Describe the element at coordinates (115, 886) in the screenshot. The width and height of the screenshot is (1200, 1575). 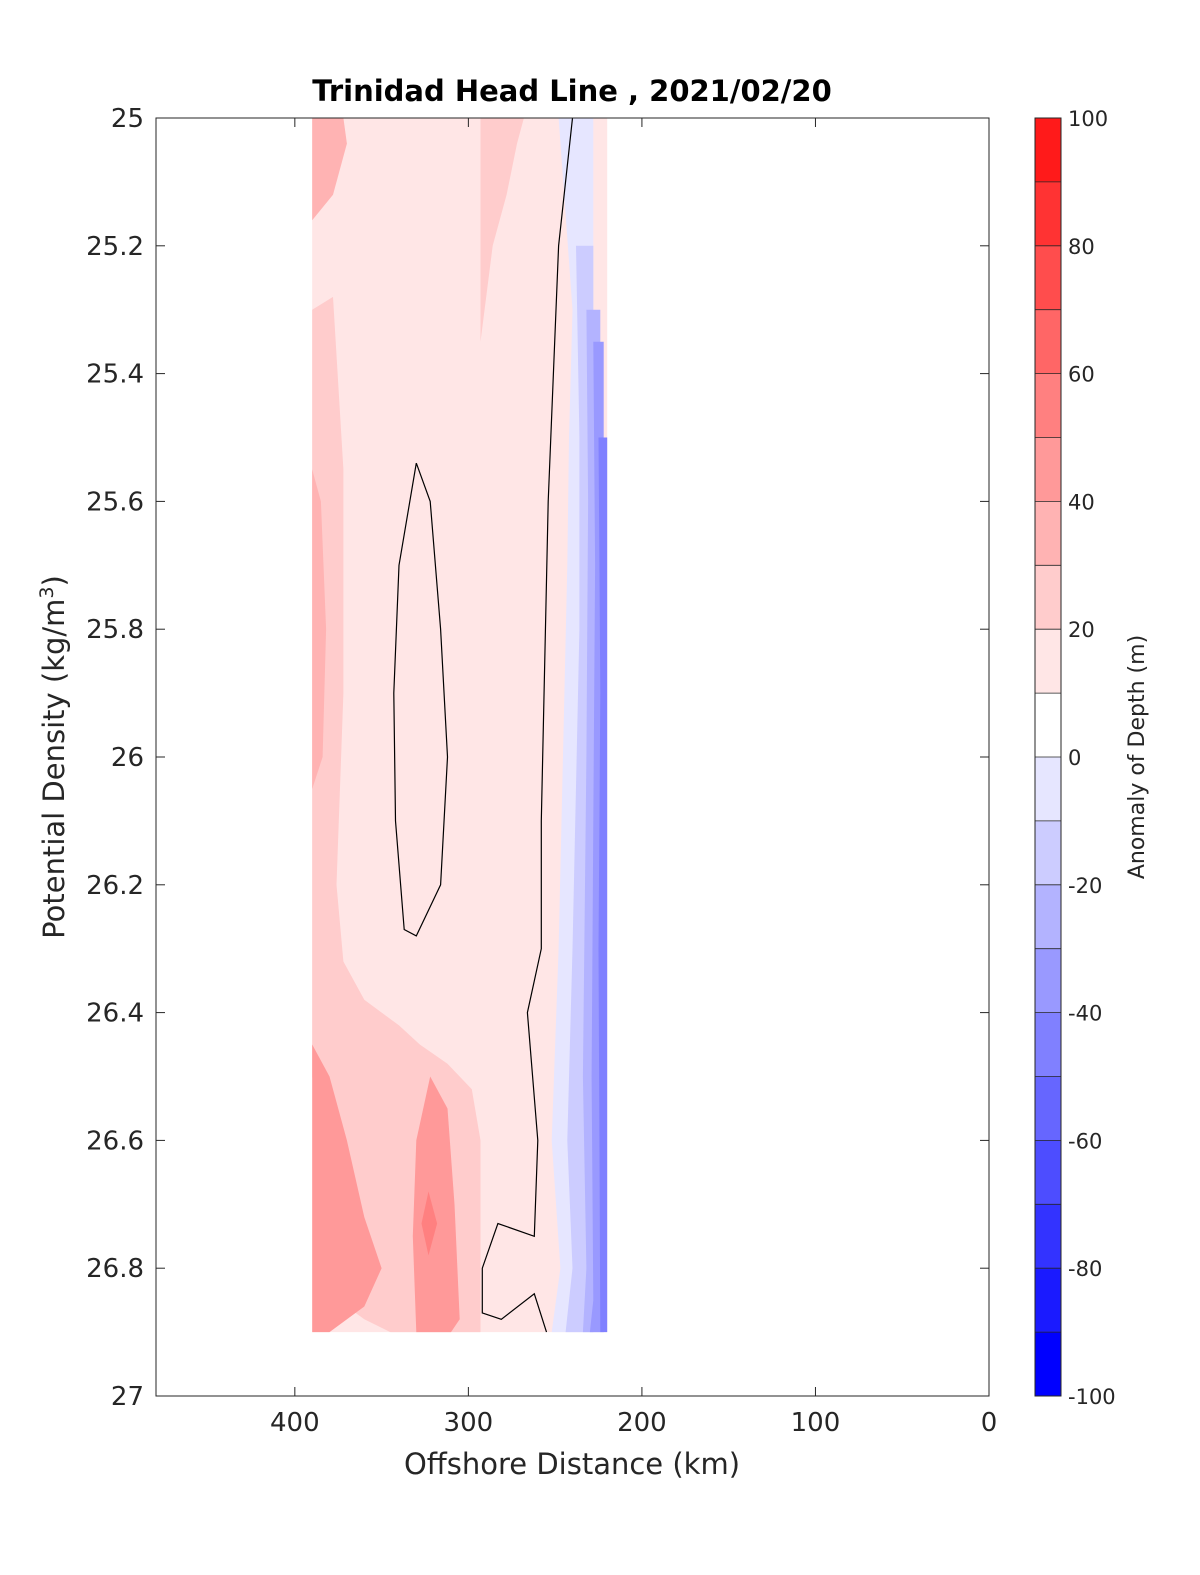
I see `y-tick-label: 26.2` at that location.